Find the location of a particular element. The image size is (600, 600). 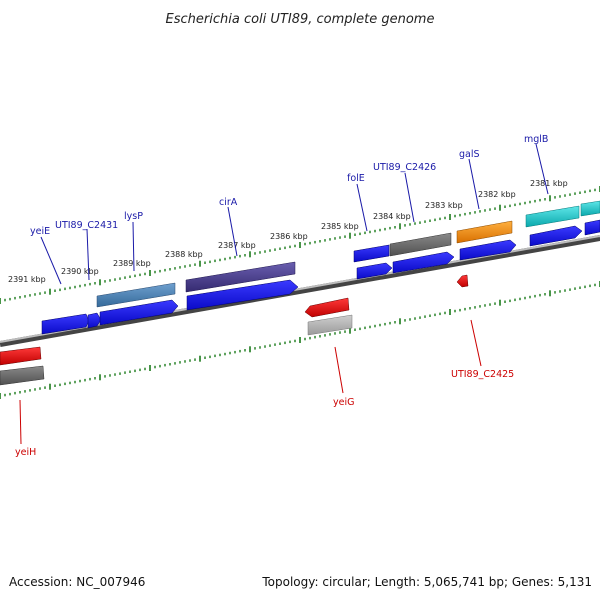

kbp-label: 2389 kbp is located at coordinates (132, 263).